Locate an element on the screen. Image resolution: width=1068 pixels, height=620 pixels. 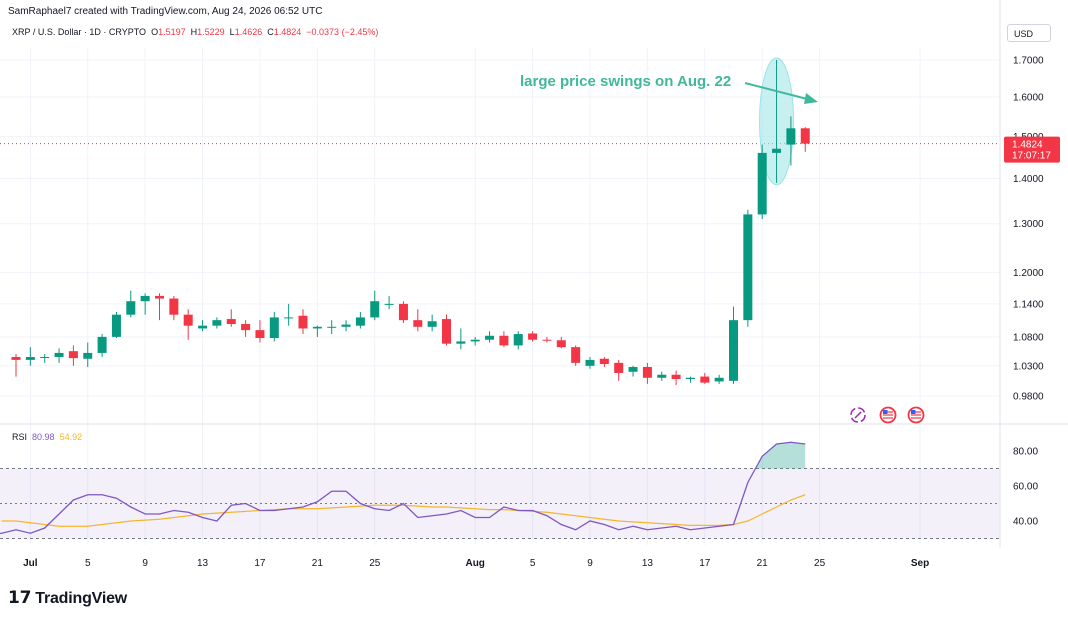
price-axis-label: 1.6000 is located at coordinates (1028, 98).